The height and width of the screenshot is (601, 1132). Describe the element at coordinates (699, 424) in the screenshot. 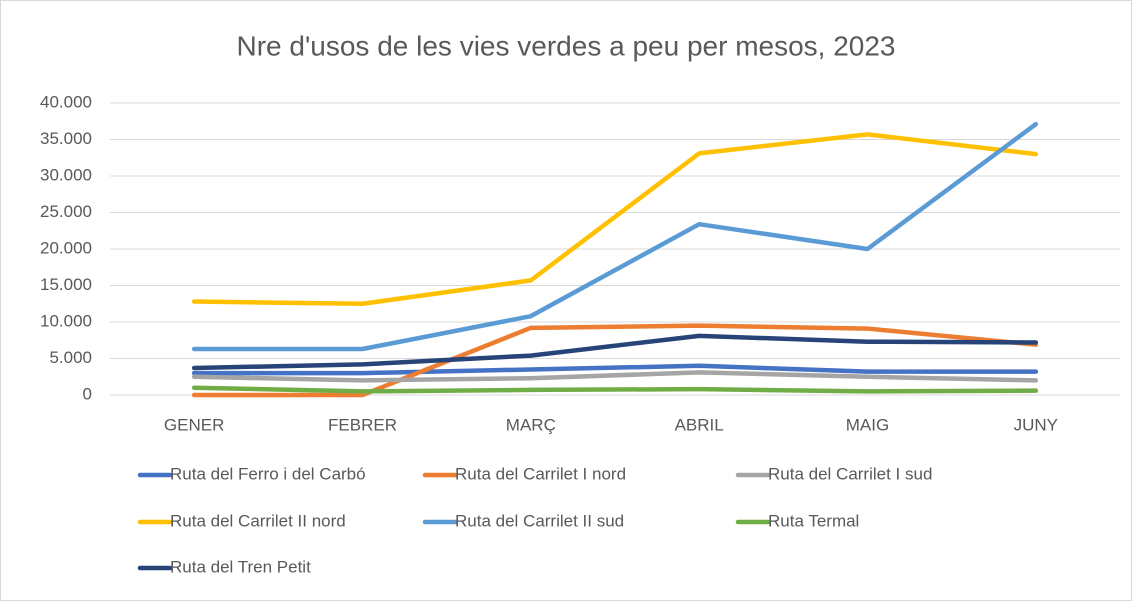

I see `x-tick-label: ABRIL` at that location.